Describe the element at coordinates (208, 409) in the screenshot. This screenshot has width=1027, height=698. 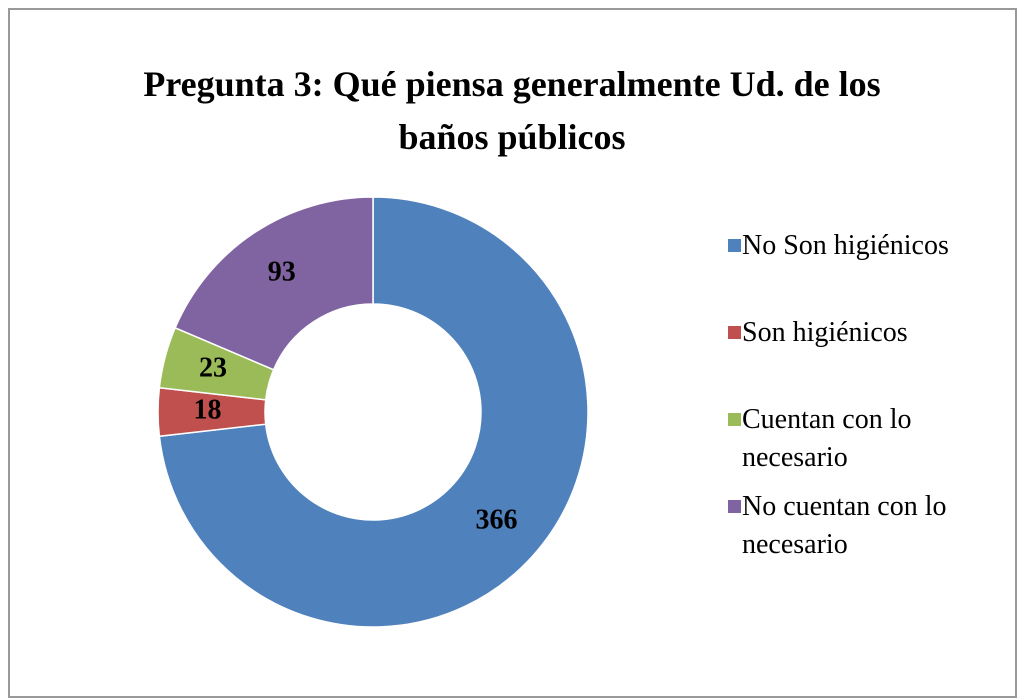
I see `data-label: 18` at that location.